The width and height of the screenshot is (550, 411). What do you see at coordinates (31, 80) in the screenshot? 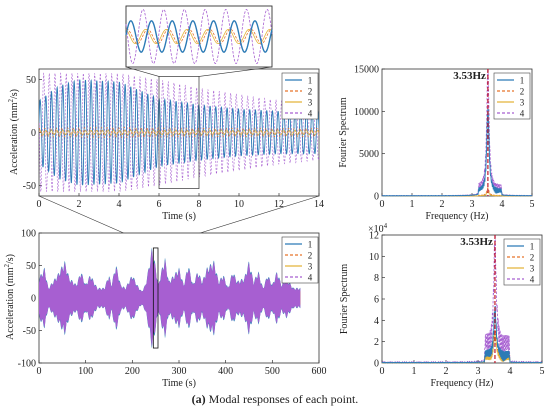
I see `time-top-ytick-label: 50` at bounding box center [31, 80].